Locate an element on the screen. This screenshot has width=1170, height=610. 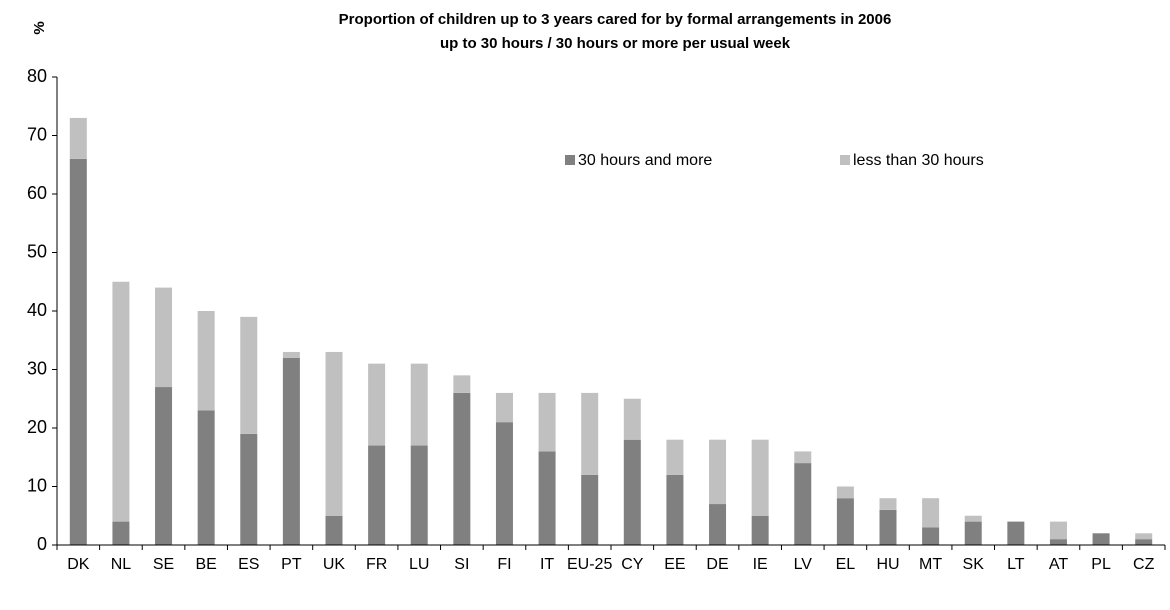
x-tick-label: DK is located at coordinates (78, 564).